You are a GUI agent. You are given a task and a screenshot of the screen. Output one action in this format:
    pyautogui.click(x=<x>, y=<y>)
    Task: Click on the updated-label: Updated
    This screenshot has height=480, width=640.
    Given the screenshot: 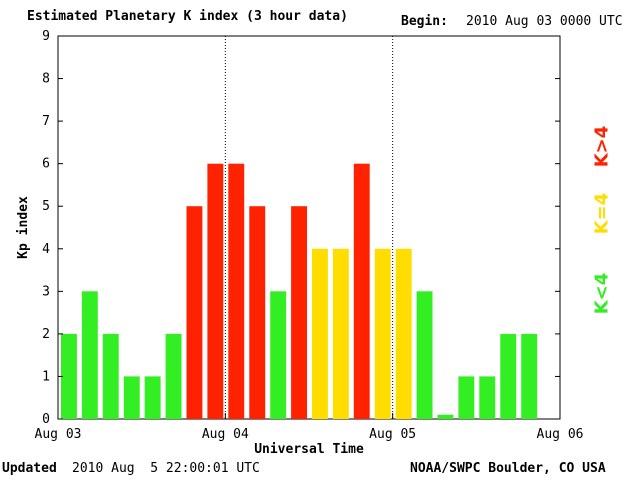 What is the action you would take?
    pyautogui.click(x=29, y=468)
    